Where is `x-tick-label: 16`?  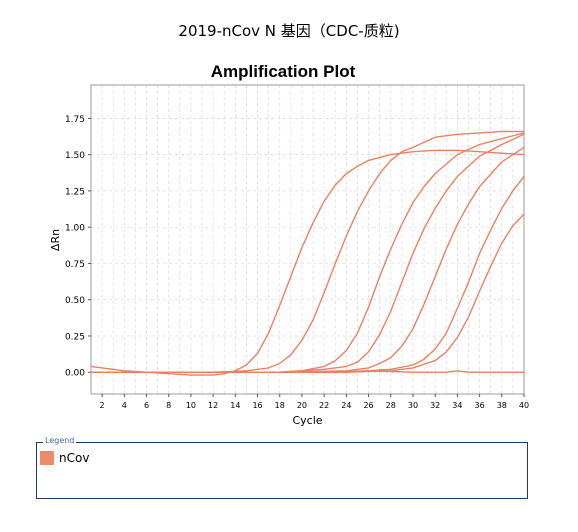
x-tick-label: 16 is located at coordinates (257, 405).